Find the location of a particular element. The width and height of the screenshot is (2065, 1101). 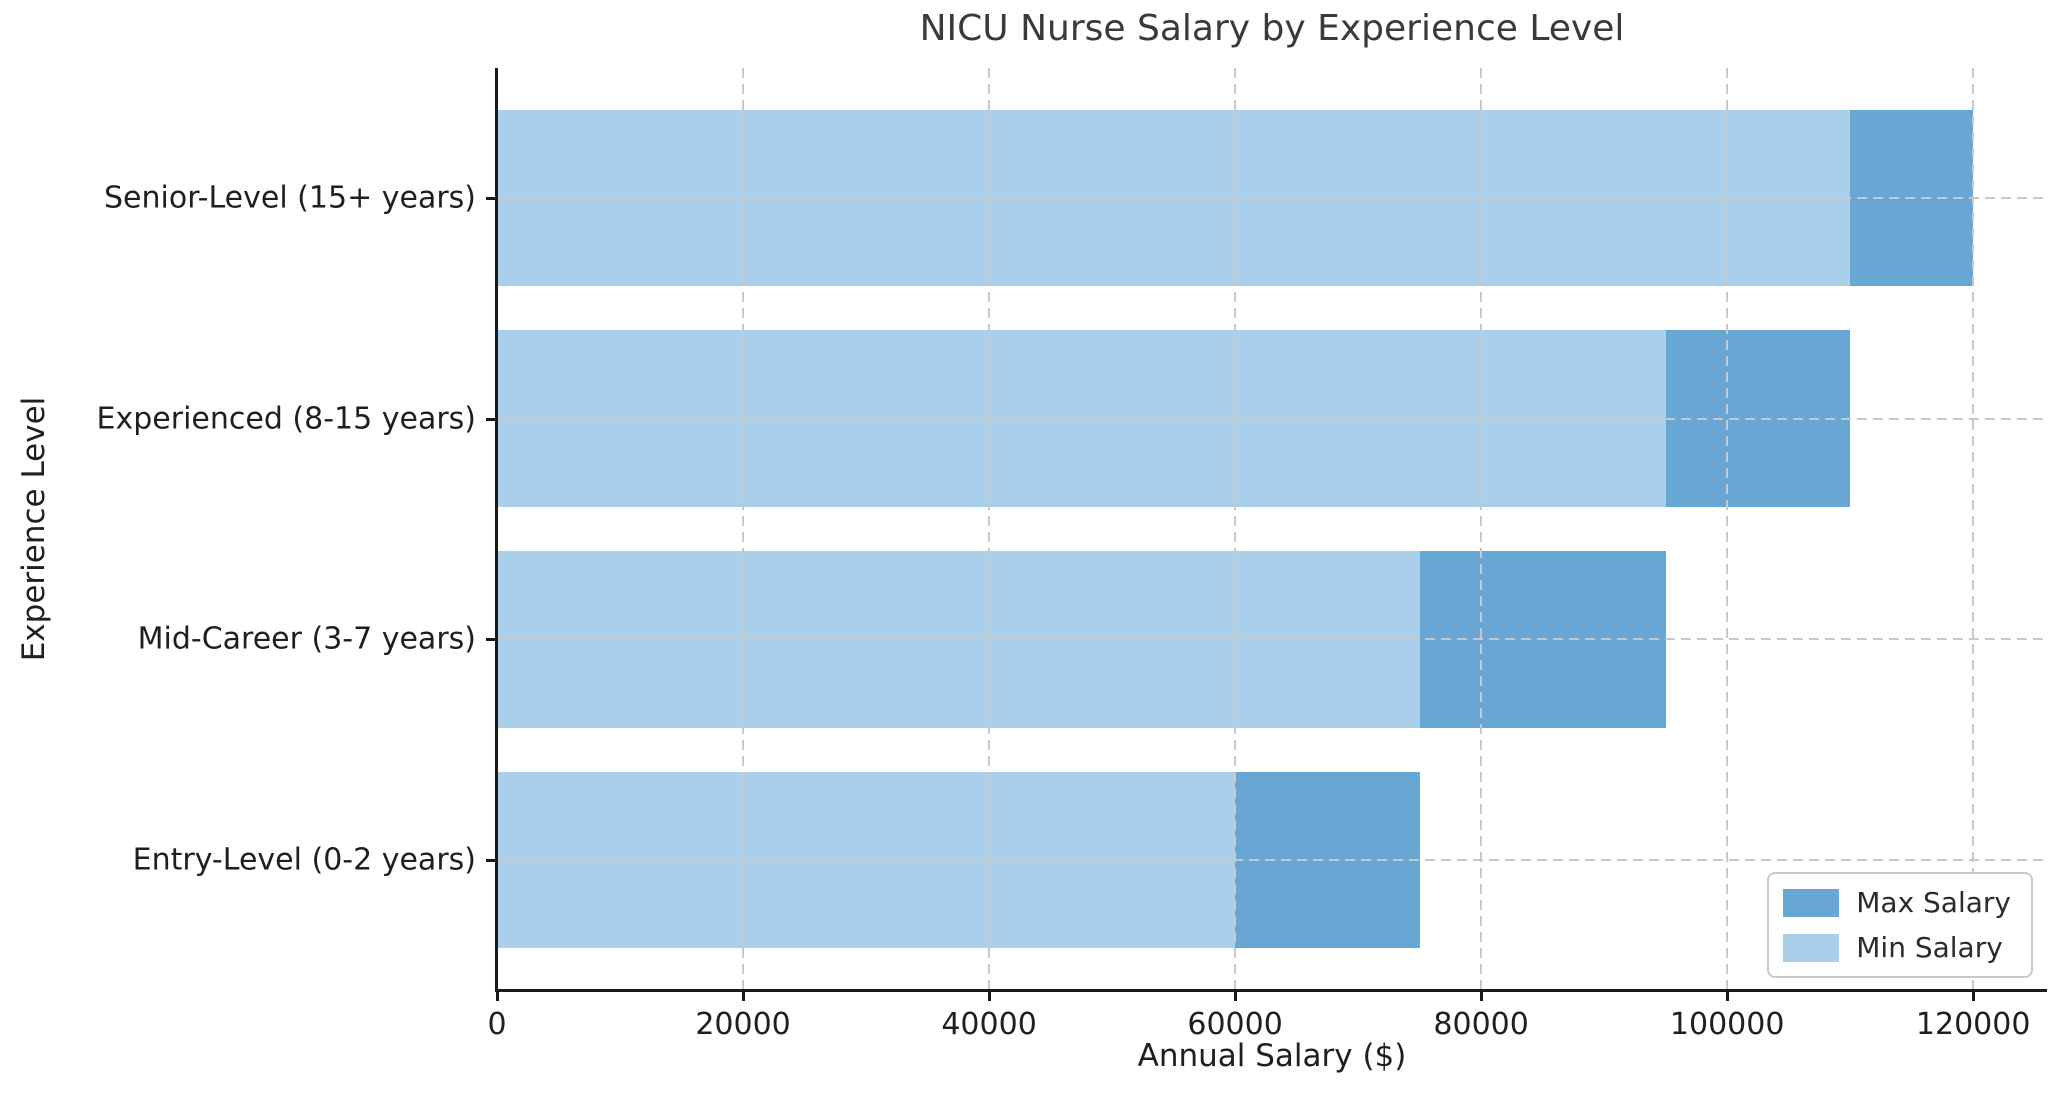

y-axis-title: Experience Level is located at coordinates (34, 529).